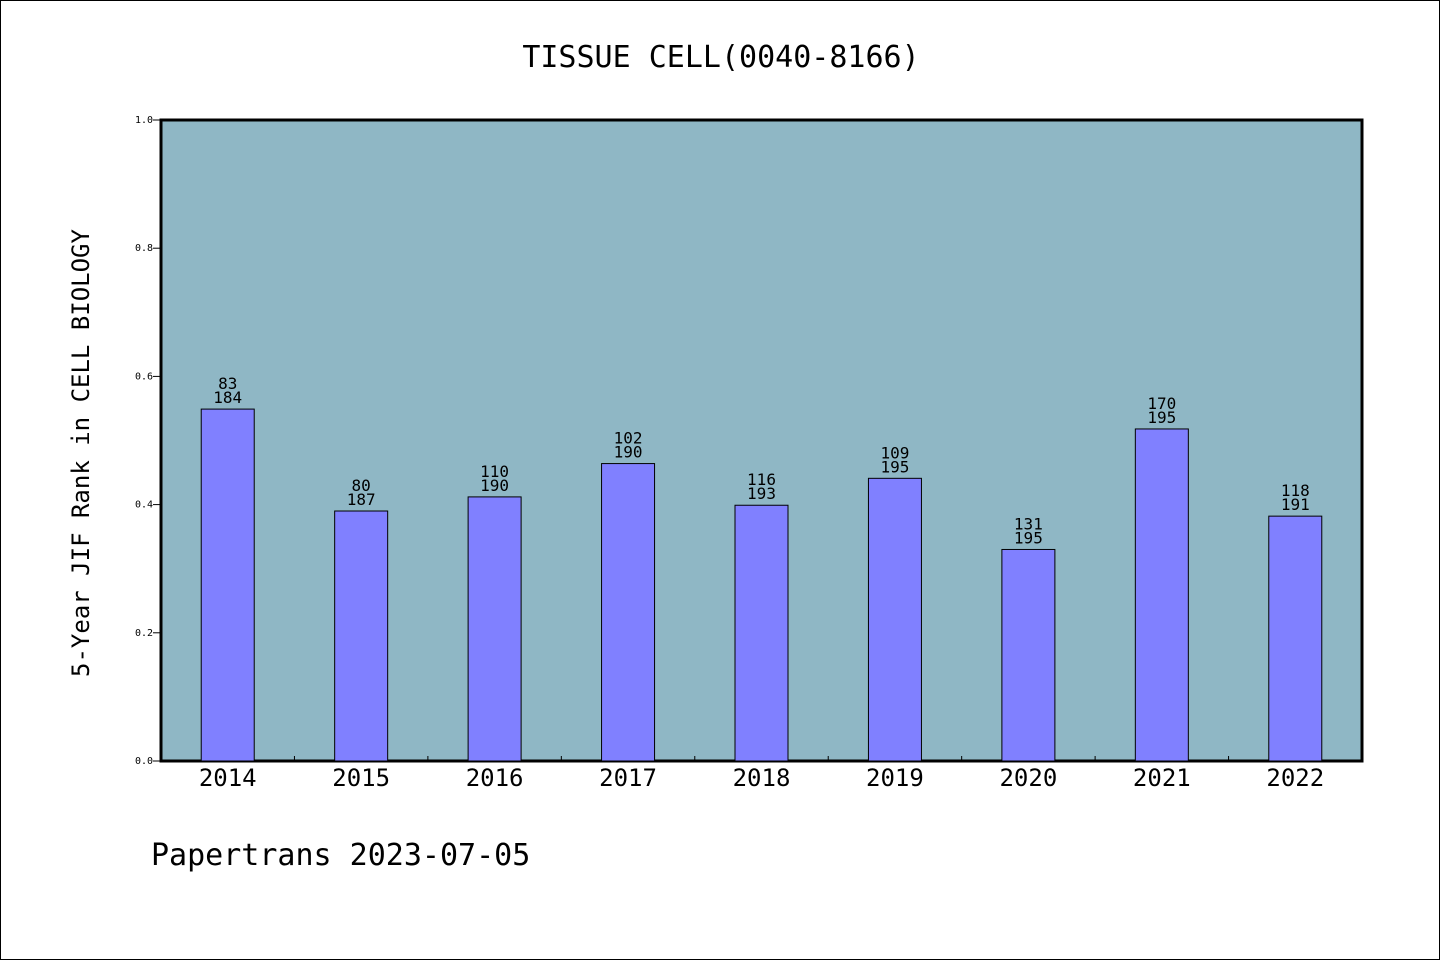 The width and height of the screenshot is (1440, 960). What do you see at coordinates (761, 479) in the screenshot?
I see `bar-rank-label: 116` at bounding box center [761, 479].